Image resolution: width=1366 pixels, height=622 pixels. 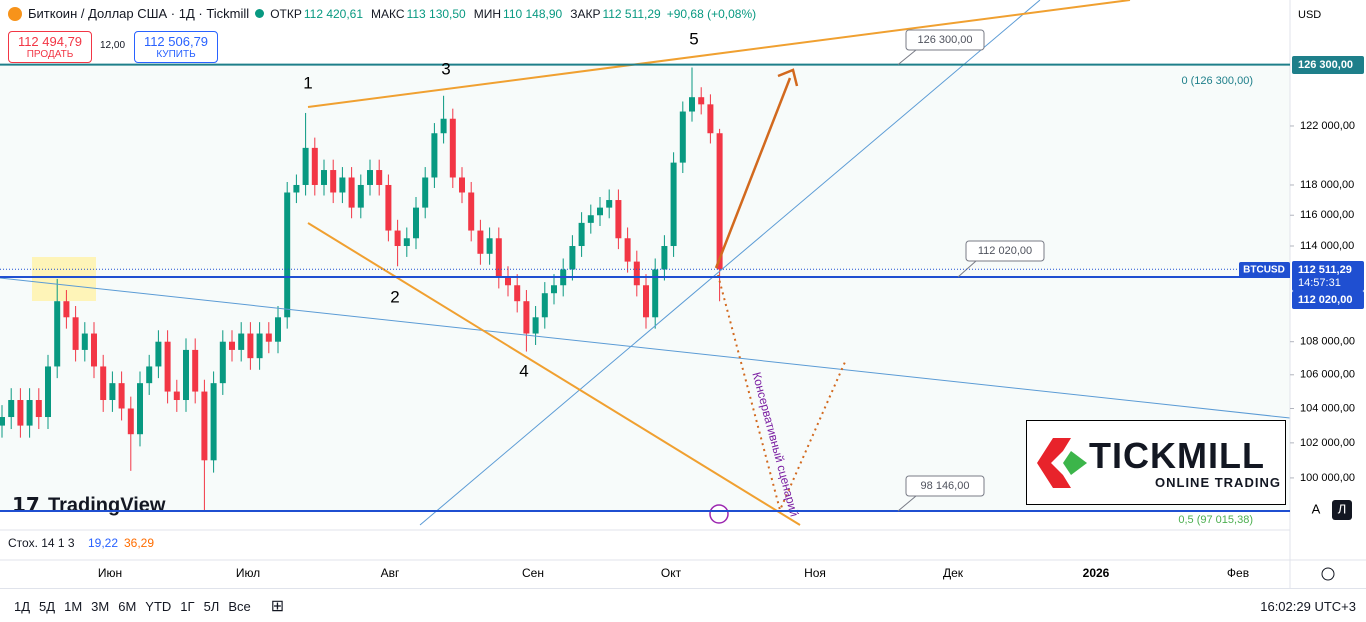 I want to click on ohlc-value: 112 511,29, so click(x=631, y=13).